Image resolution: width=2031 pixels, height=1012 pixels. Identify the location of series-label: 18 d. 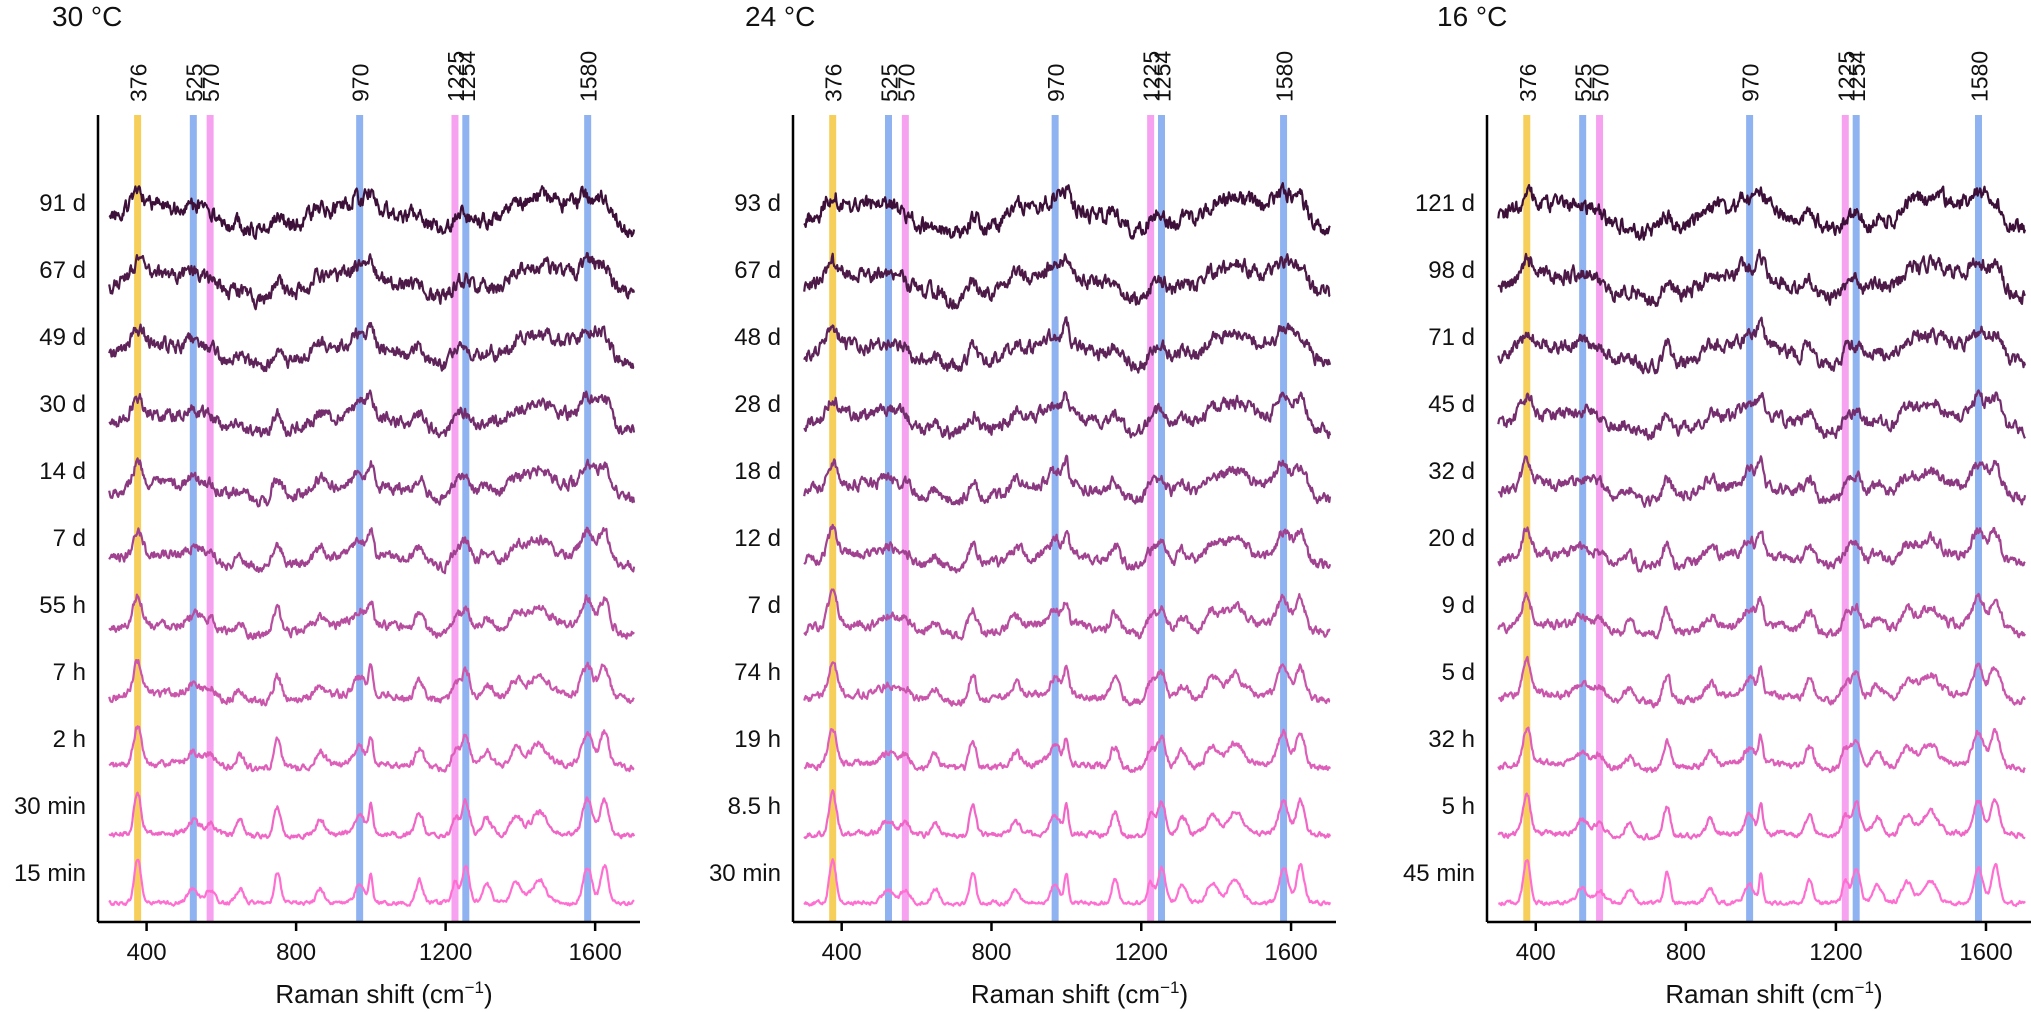
(757, 471).